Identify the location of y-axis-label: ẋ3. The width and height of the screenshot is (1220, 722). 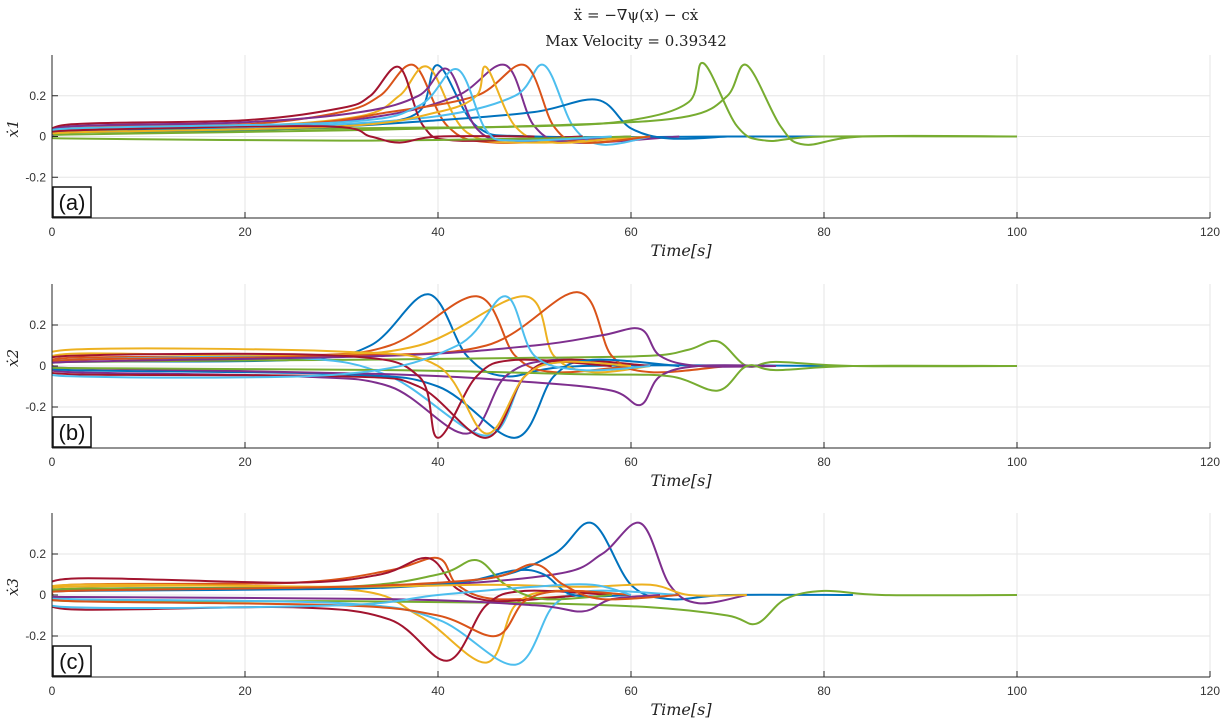
(13, 587).